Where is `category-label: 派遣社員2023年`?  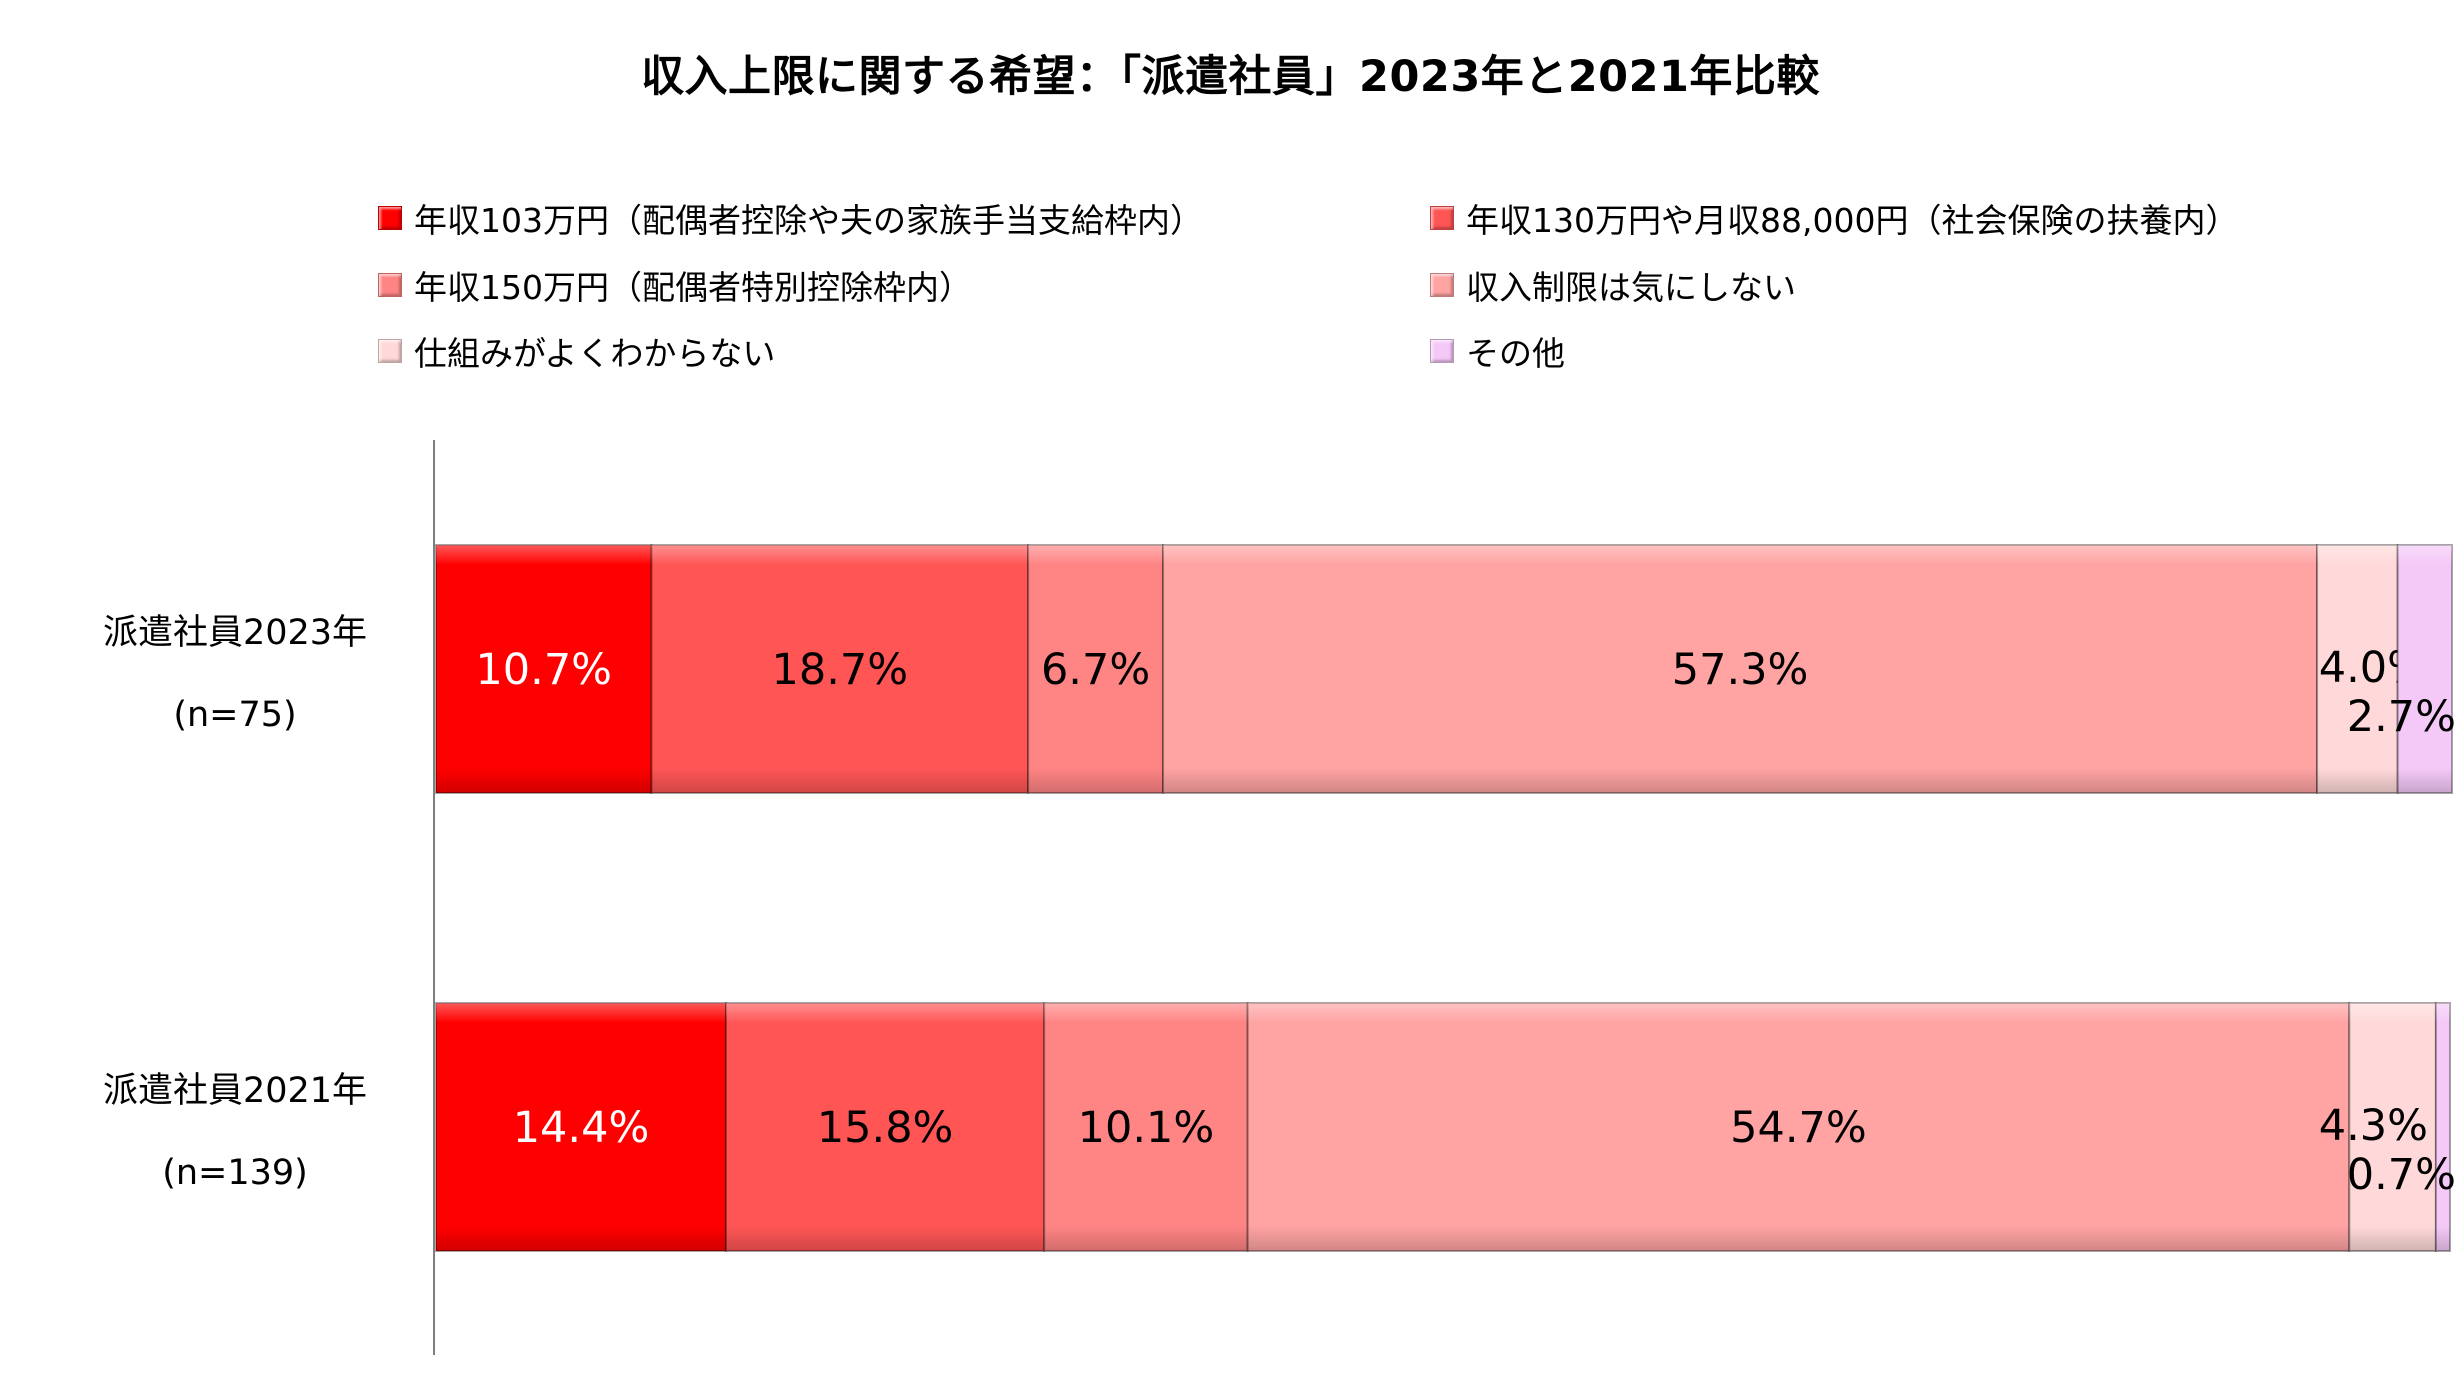
category-label: 派遣社員2023年 is located at coordinates (235, 633).